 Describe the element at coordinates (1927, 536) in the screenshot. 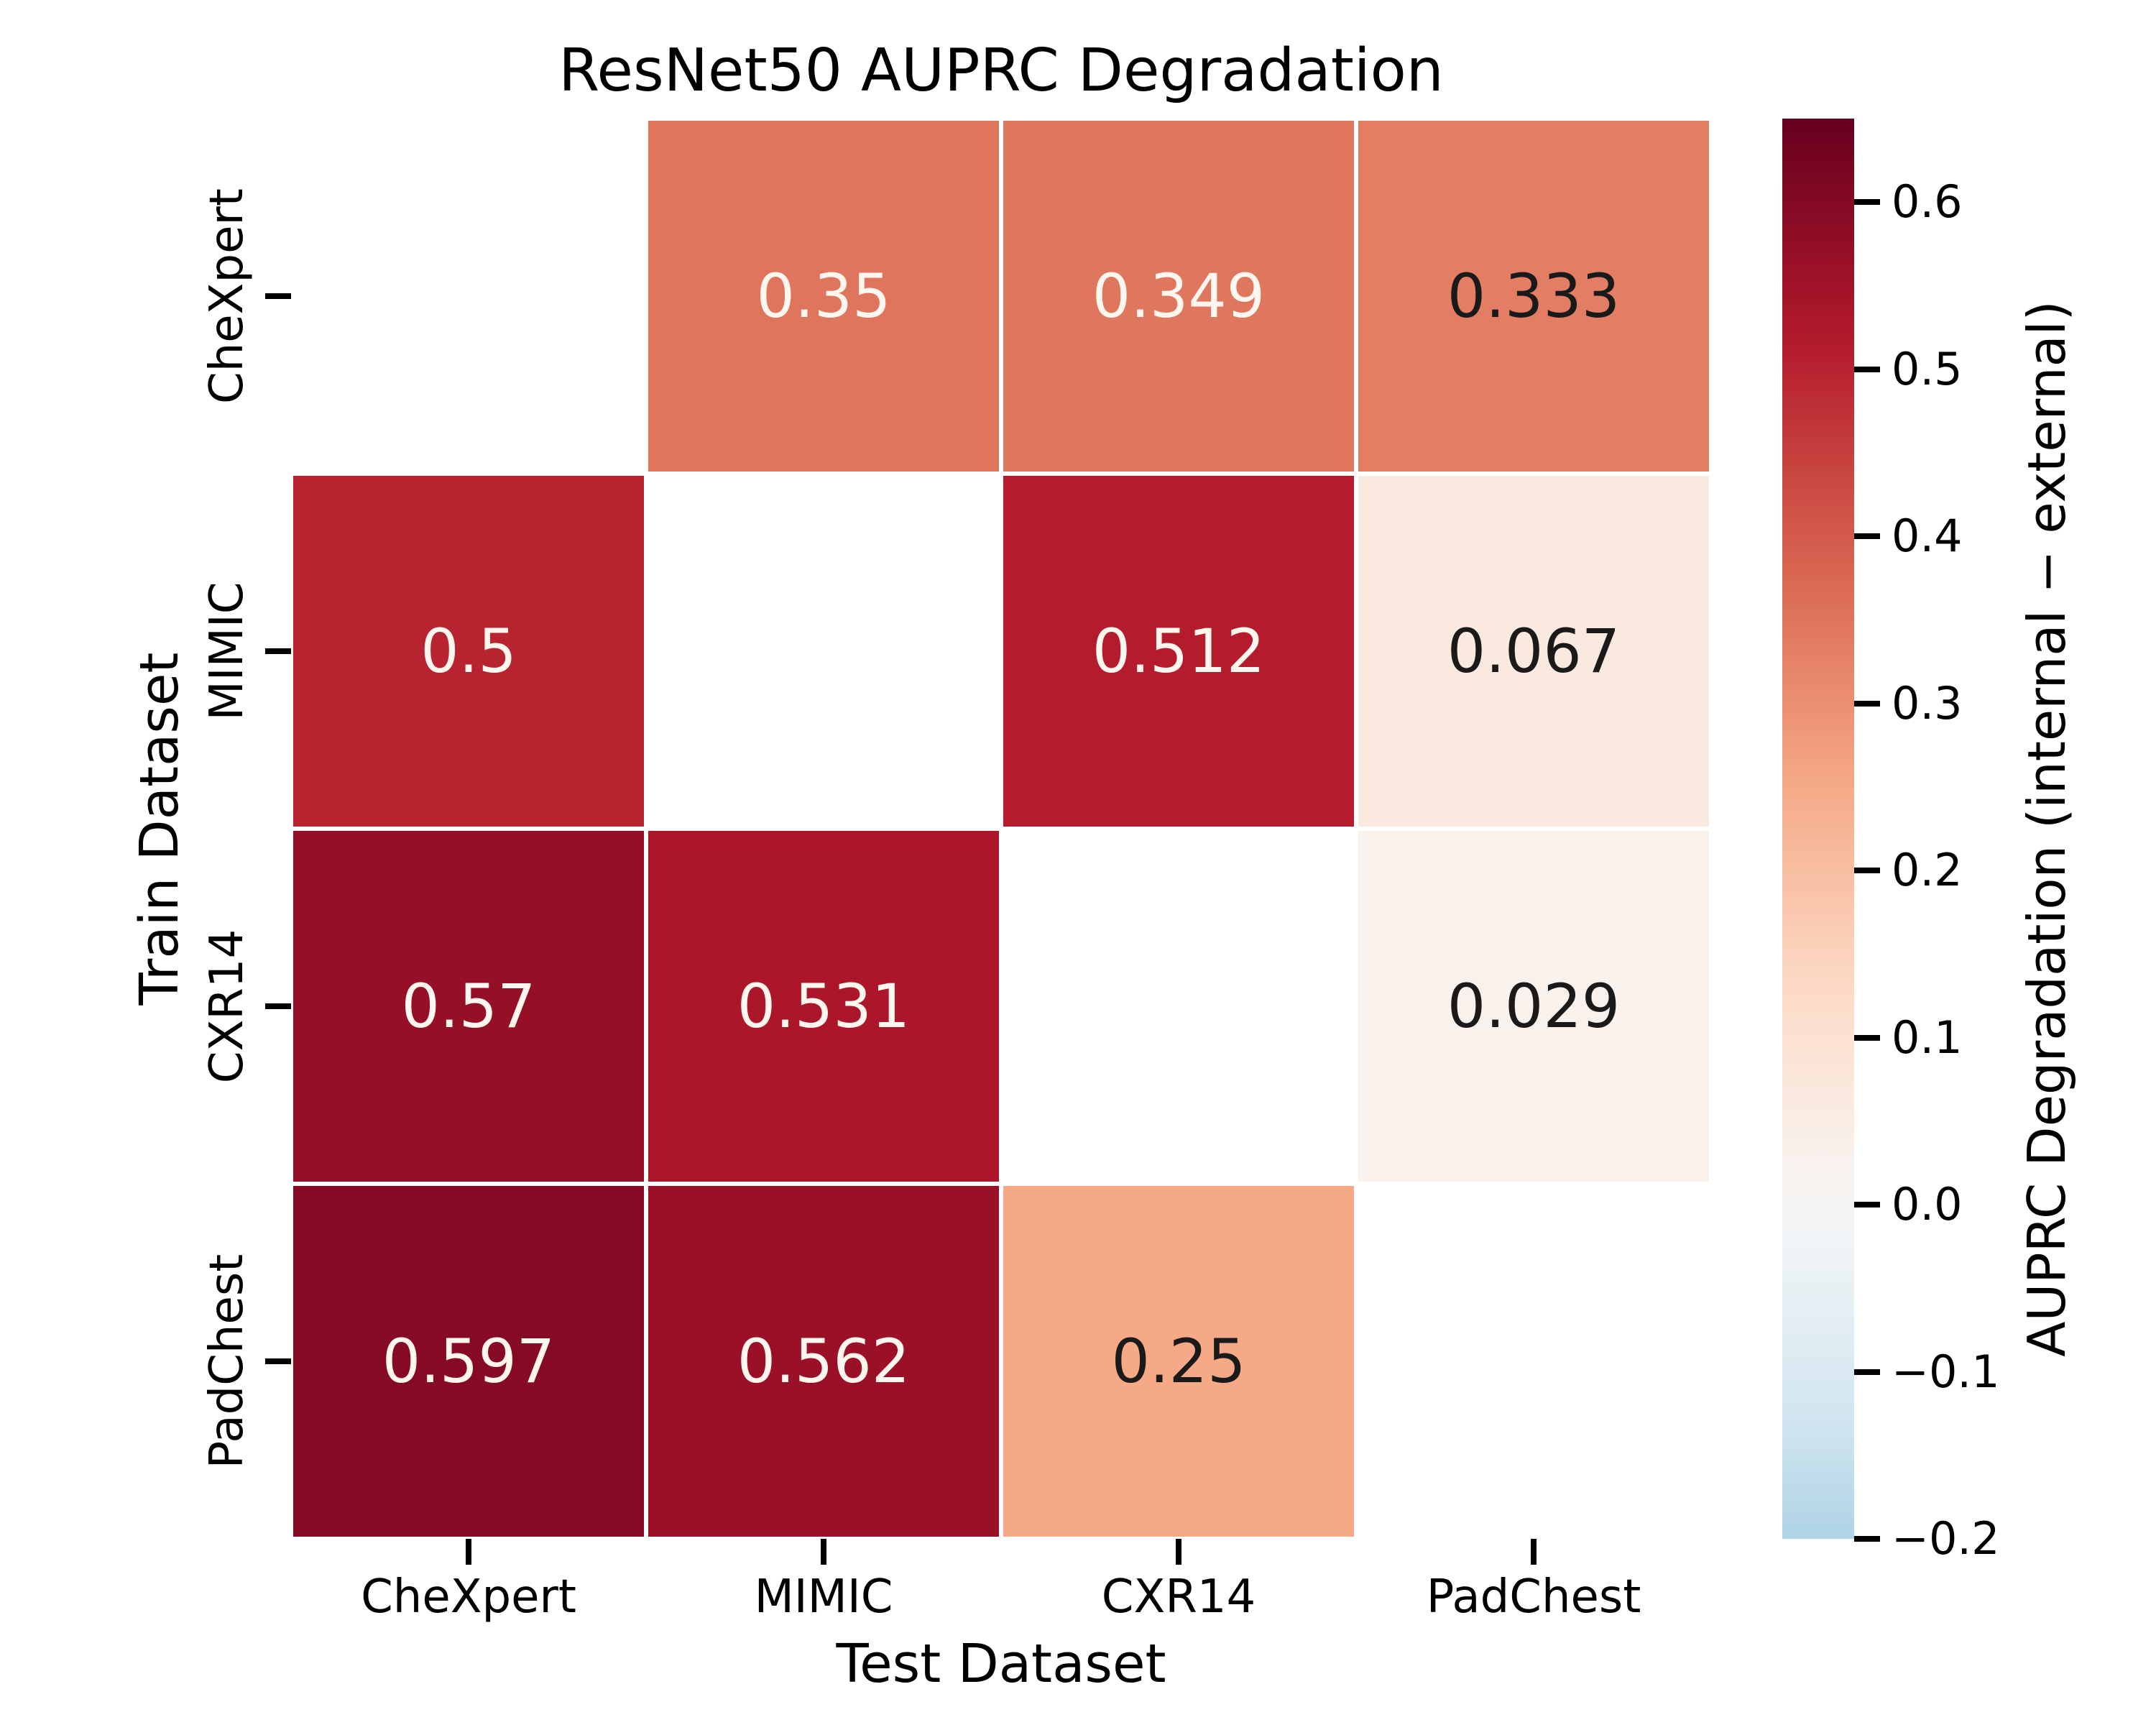

I see `colorbar-tick-label: 0.4` at that location.